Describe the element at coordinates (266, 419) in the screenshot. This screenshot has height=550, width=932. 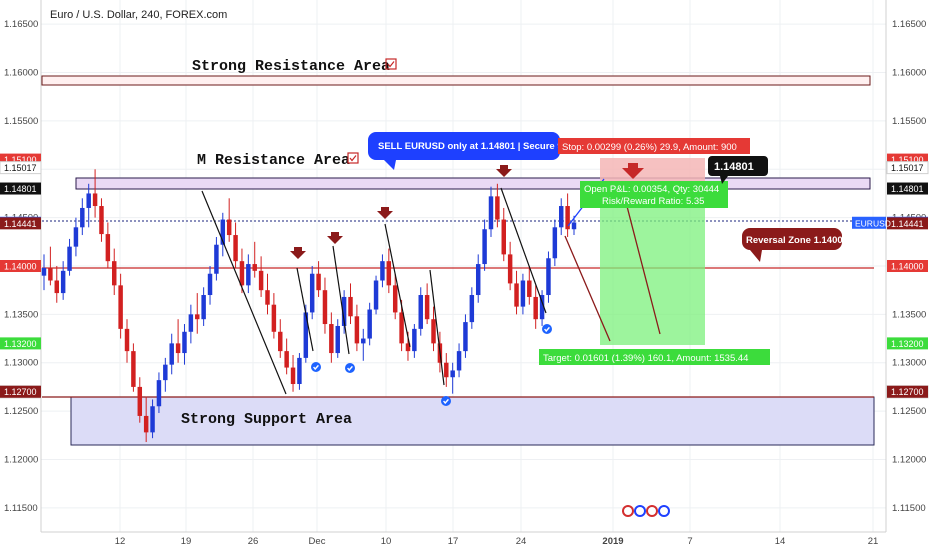
I see `strong-support-label: Strong Support Area` at that location.